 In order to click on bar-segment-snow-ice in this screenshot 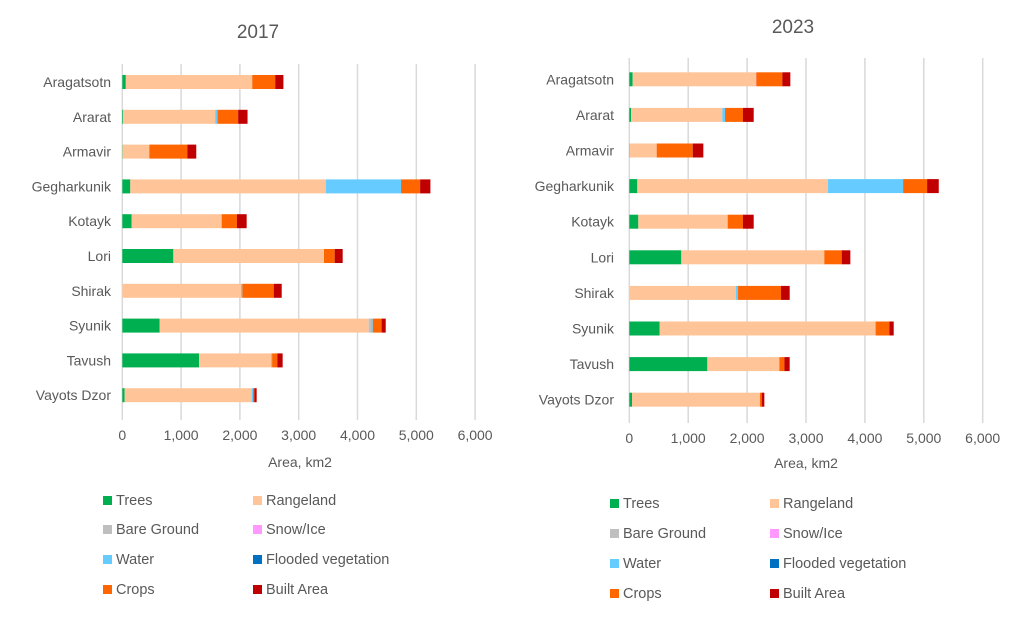, I will do `click(735, 292)`.